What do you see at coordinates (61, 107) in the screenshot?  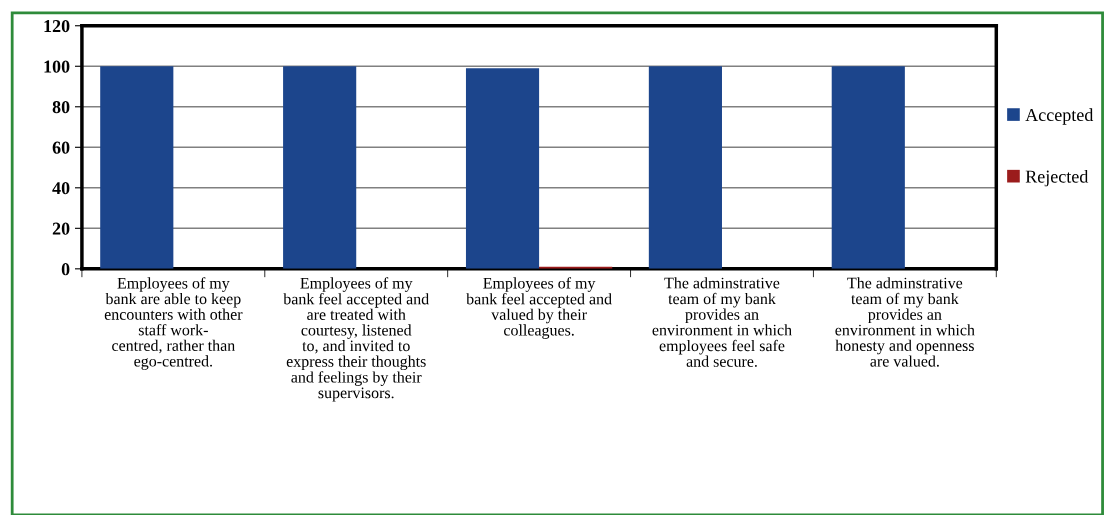 I see `y-tick-label: 80` at bounding box center [61, 107].